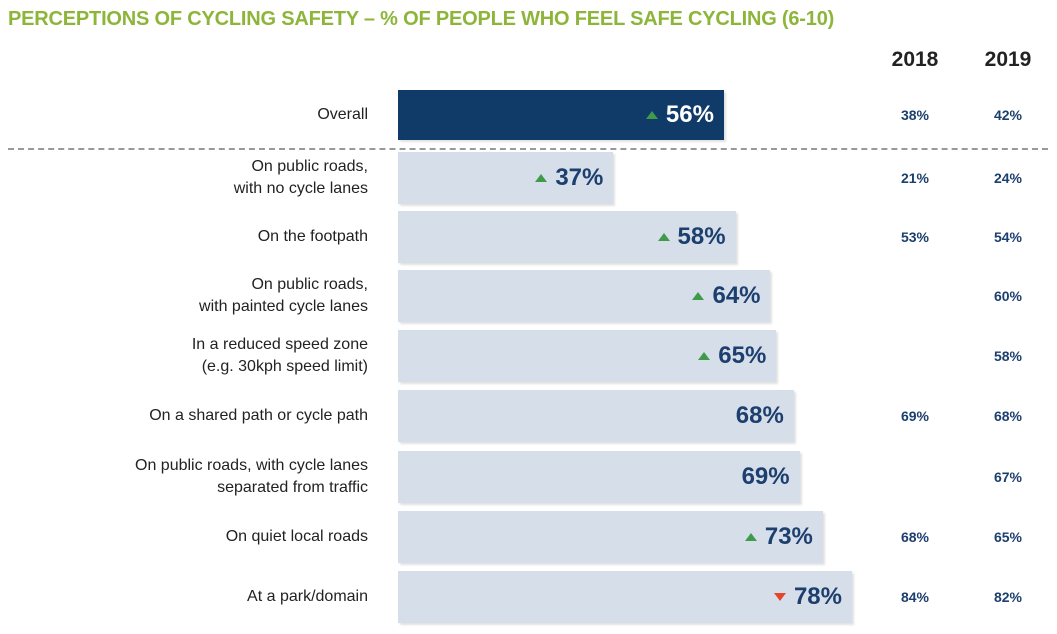  What do you see at coordinates (915, 416) in the screenshot?
I see `table-value: 69%` at bounding box center [915, 416].